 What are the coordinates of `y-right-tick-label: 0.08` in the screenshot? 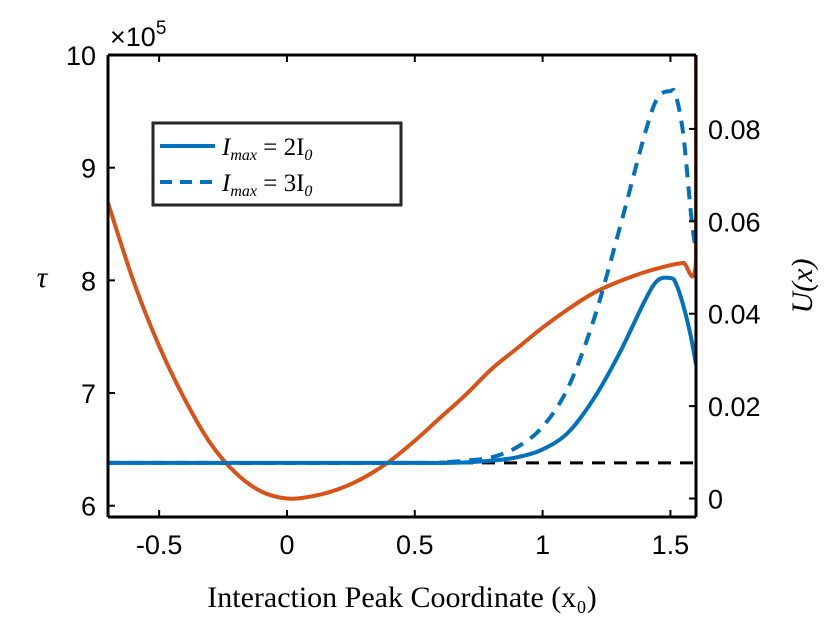 It's located at (734, 130).